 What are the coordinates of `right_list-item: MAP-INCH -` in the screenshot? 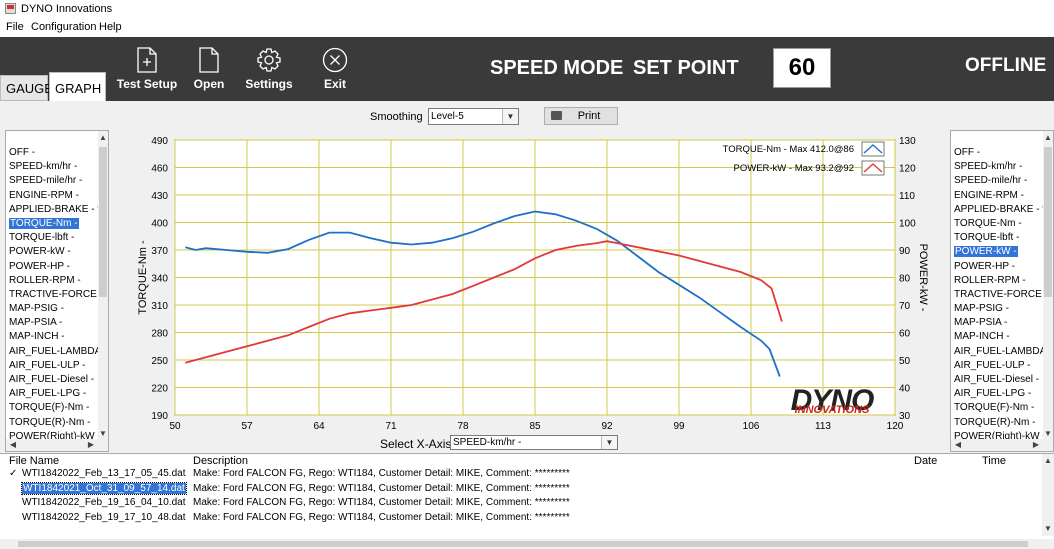 It's located at (1003, 337).